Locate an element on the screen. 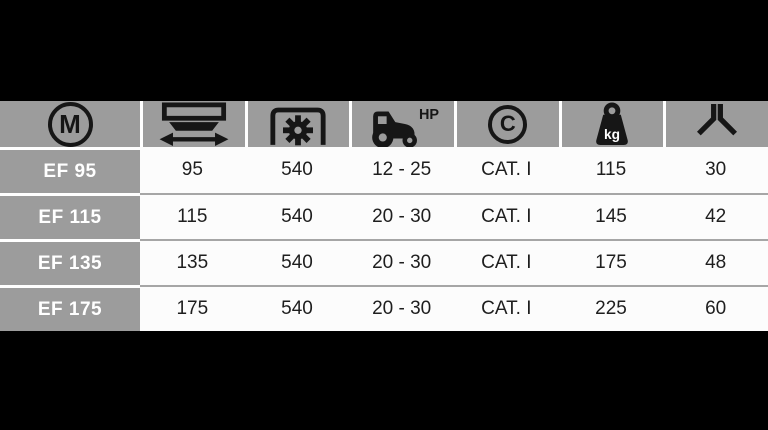 The image size is (768, 430). flail-blade-icon is located at coordinates (717, 119).